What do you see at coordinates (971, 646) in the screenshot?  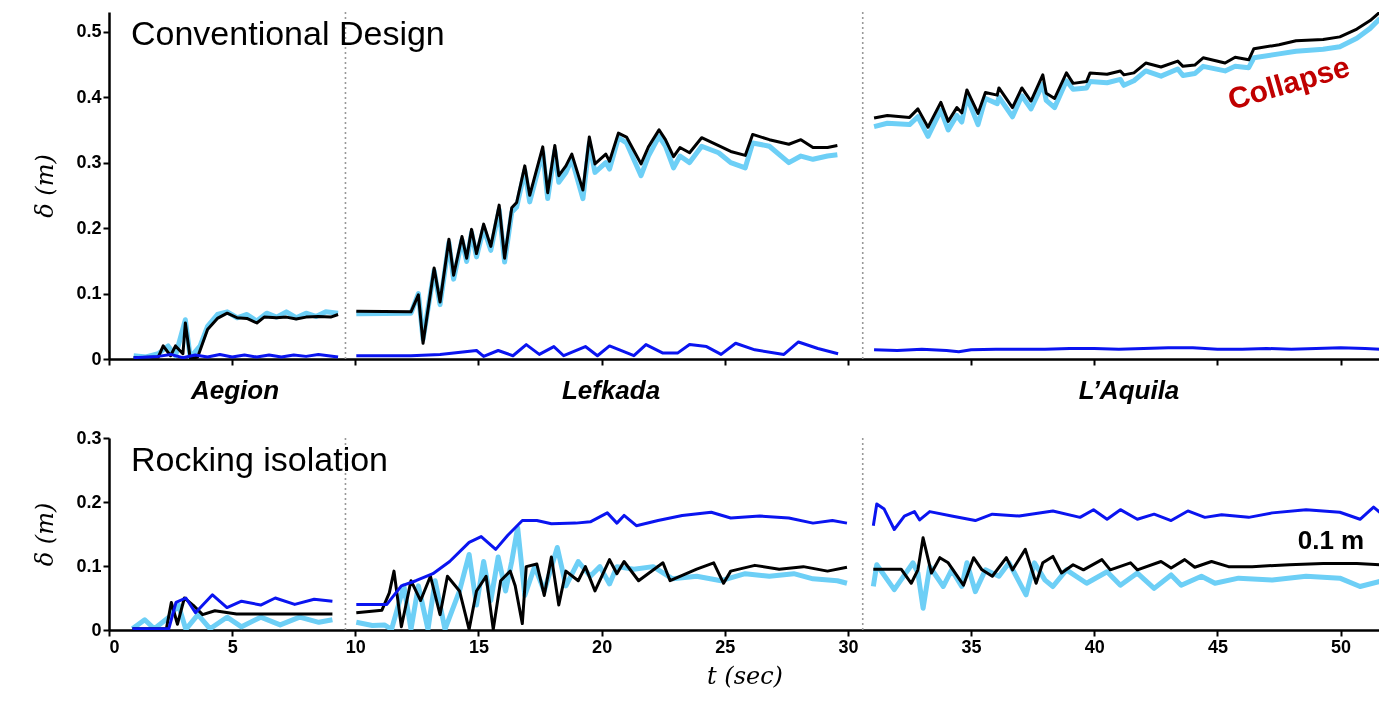 I see `x-tick-label: 35` at bounding box center [971, 646].